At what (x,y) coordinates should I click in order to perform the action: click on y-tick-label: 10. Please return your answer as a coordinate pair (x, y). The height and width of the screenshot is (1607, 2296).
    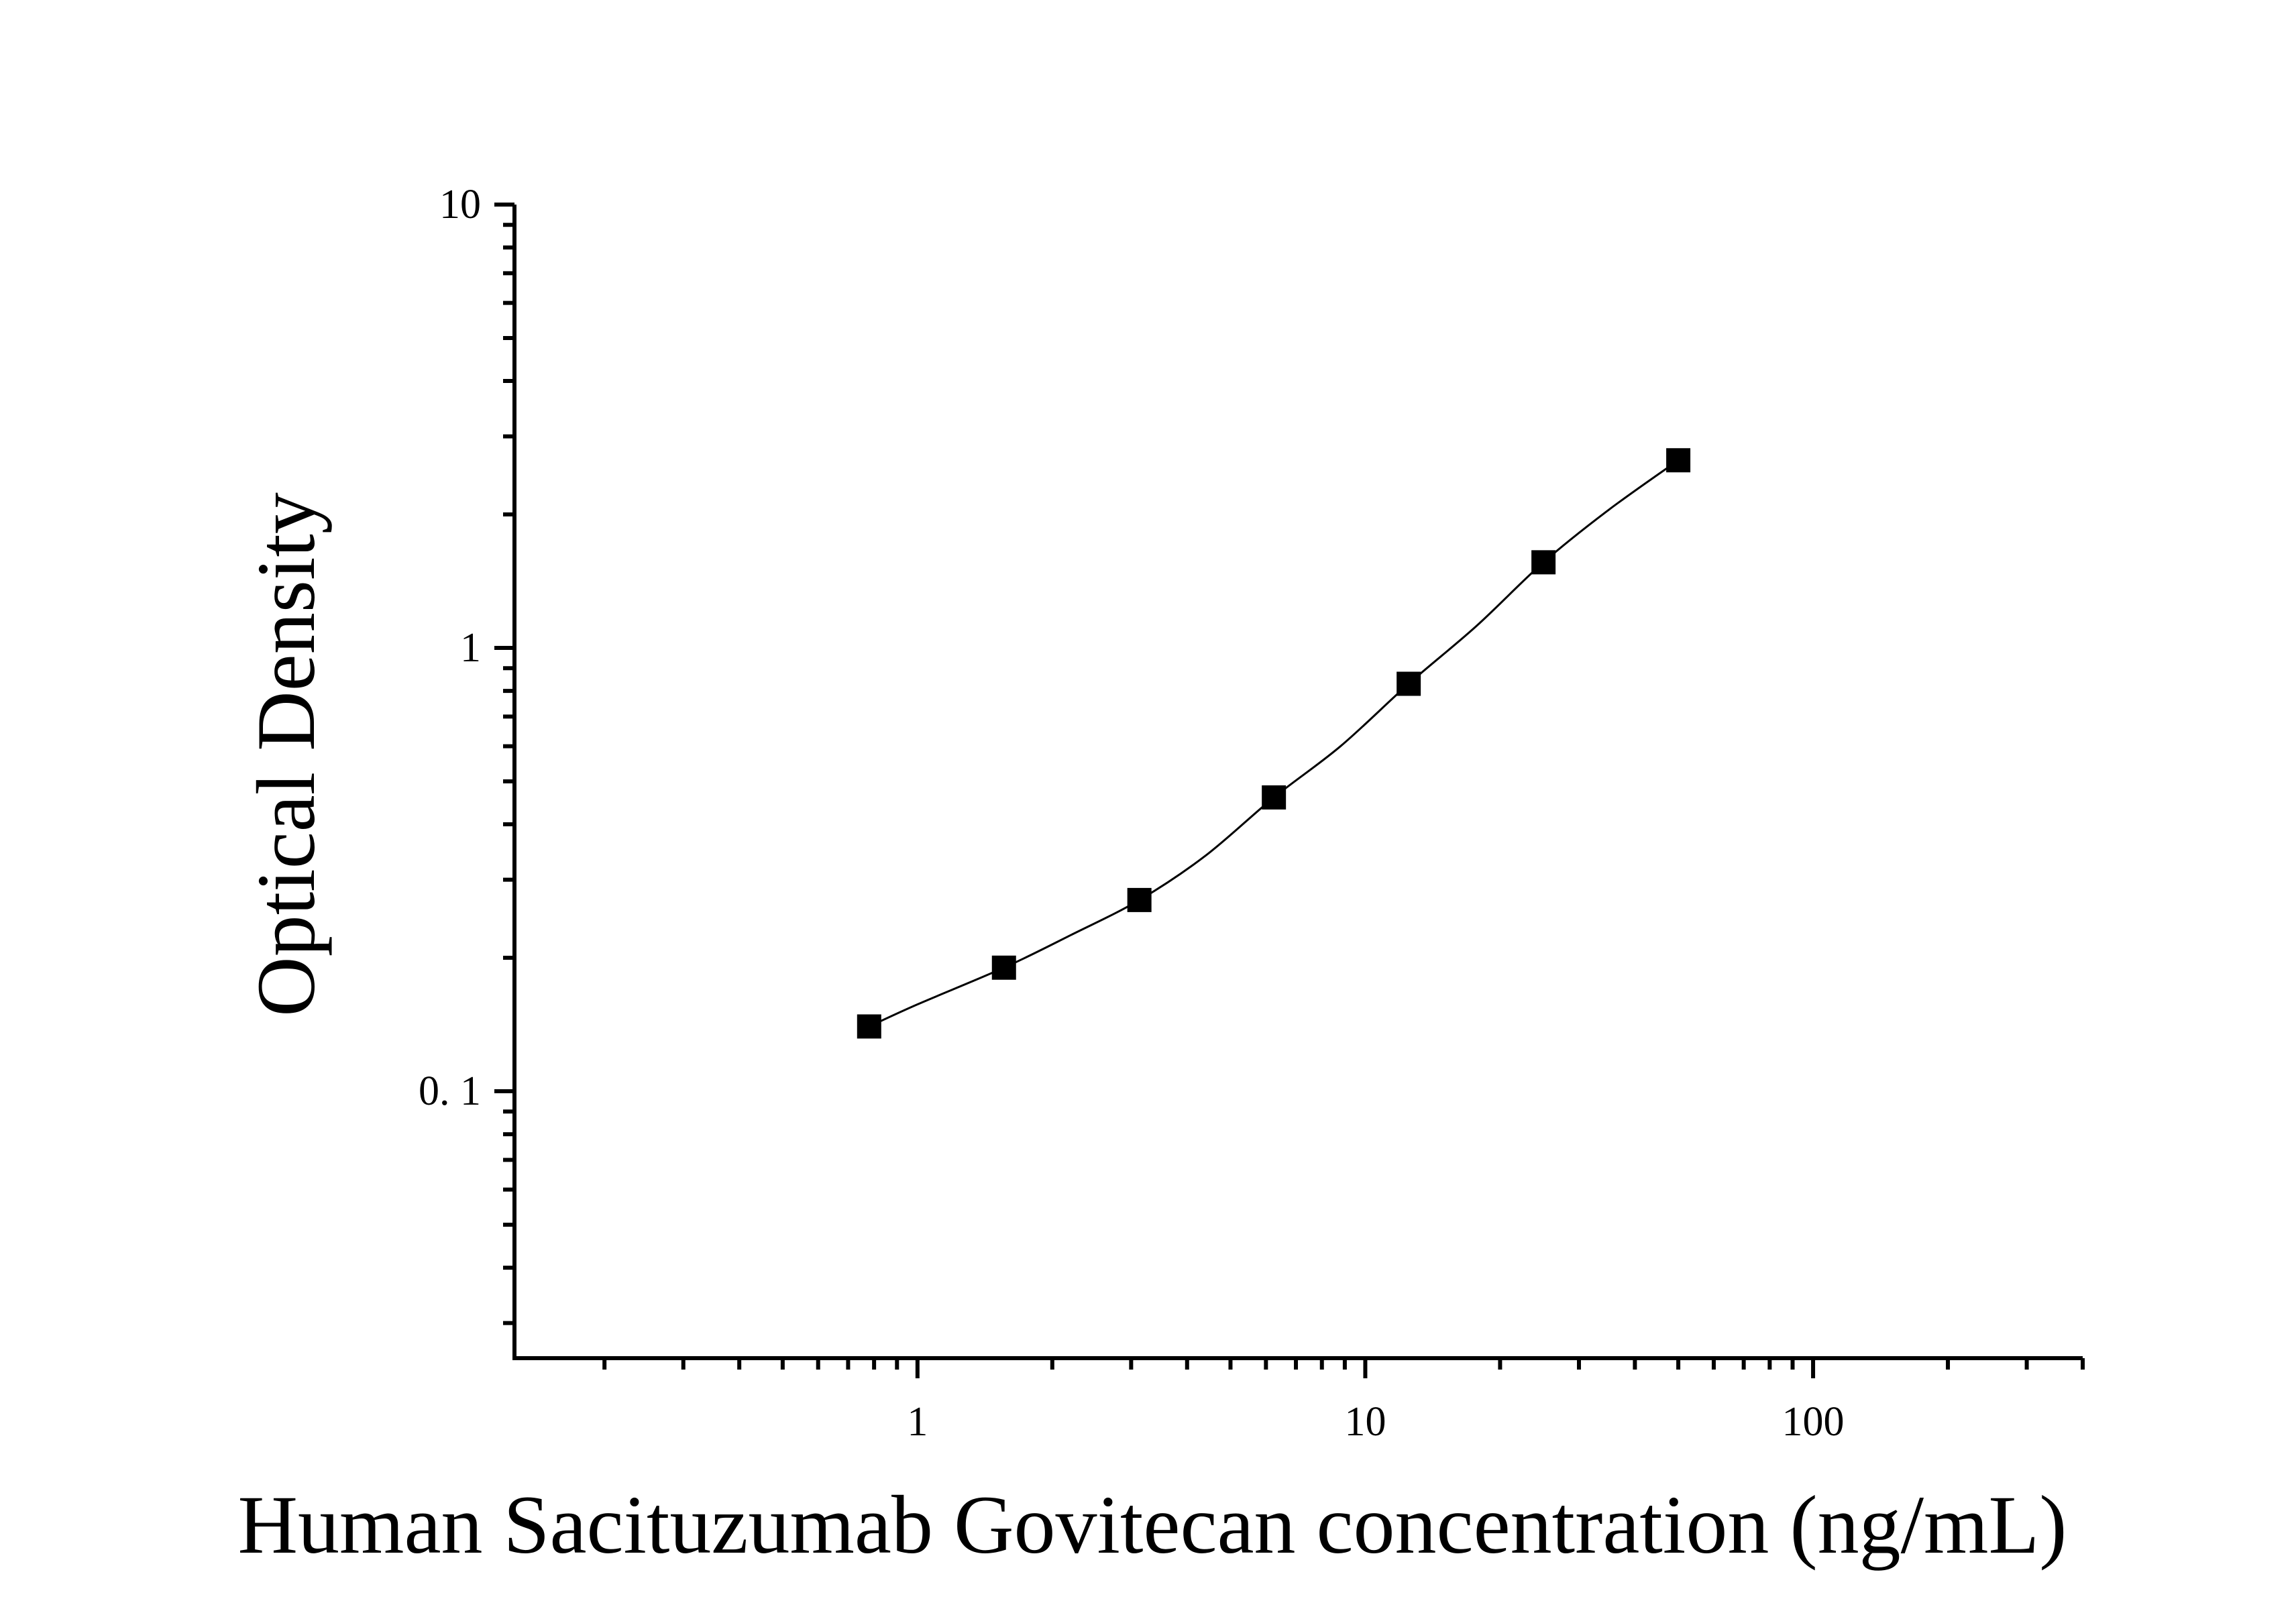
    Looking at the image, I should click on (460, 204).